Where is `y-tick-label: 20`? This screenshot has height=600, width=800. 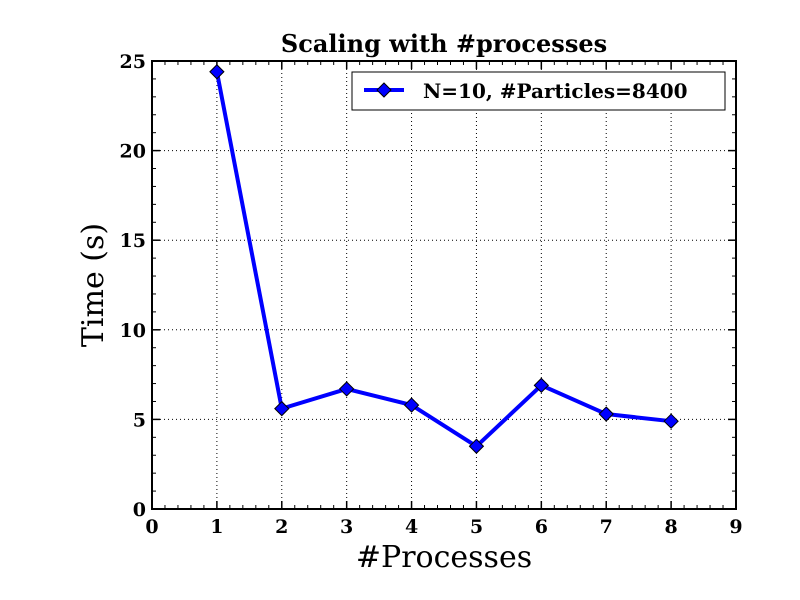
y-tick-label: 20 is located at coordinates (133, 152).